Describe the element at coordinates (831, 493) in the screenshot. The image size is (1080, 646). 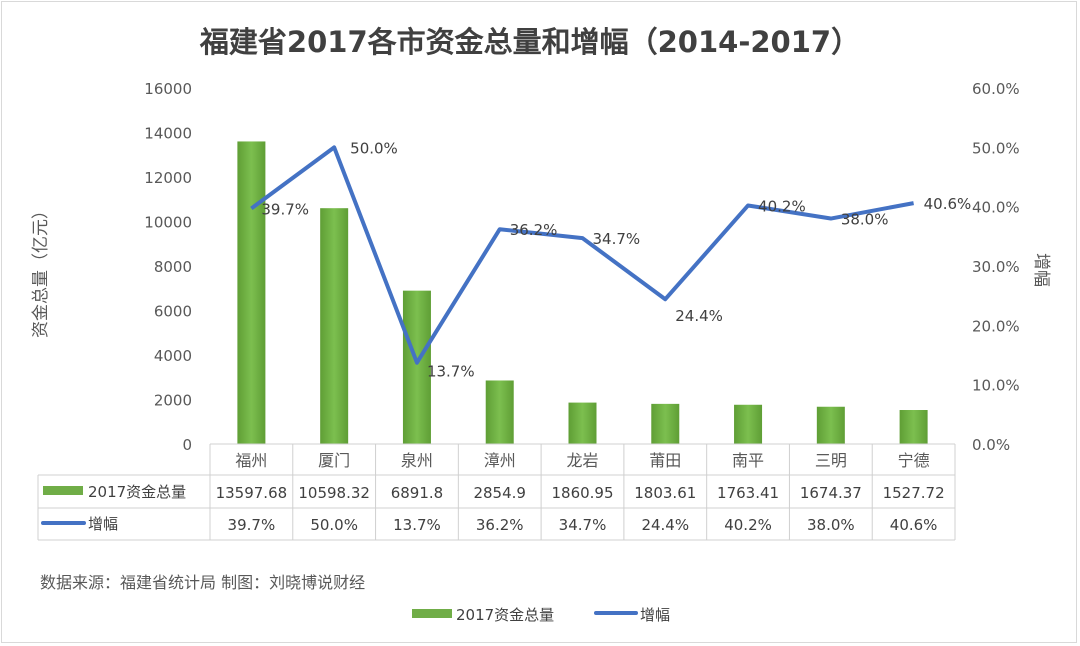
I see `table-cell-value: 1674.37` at that location.